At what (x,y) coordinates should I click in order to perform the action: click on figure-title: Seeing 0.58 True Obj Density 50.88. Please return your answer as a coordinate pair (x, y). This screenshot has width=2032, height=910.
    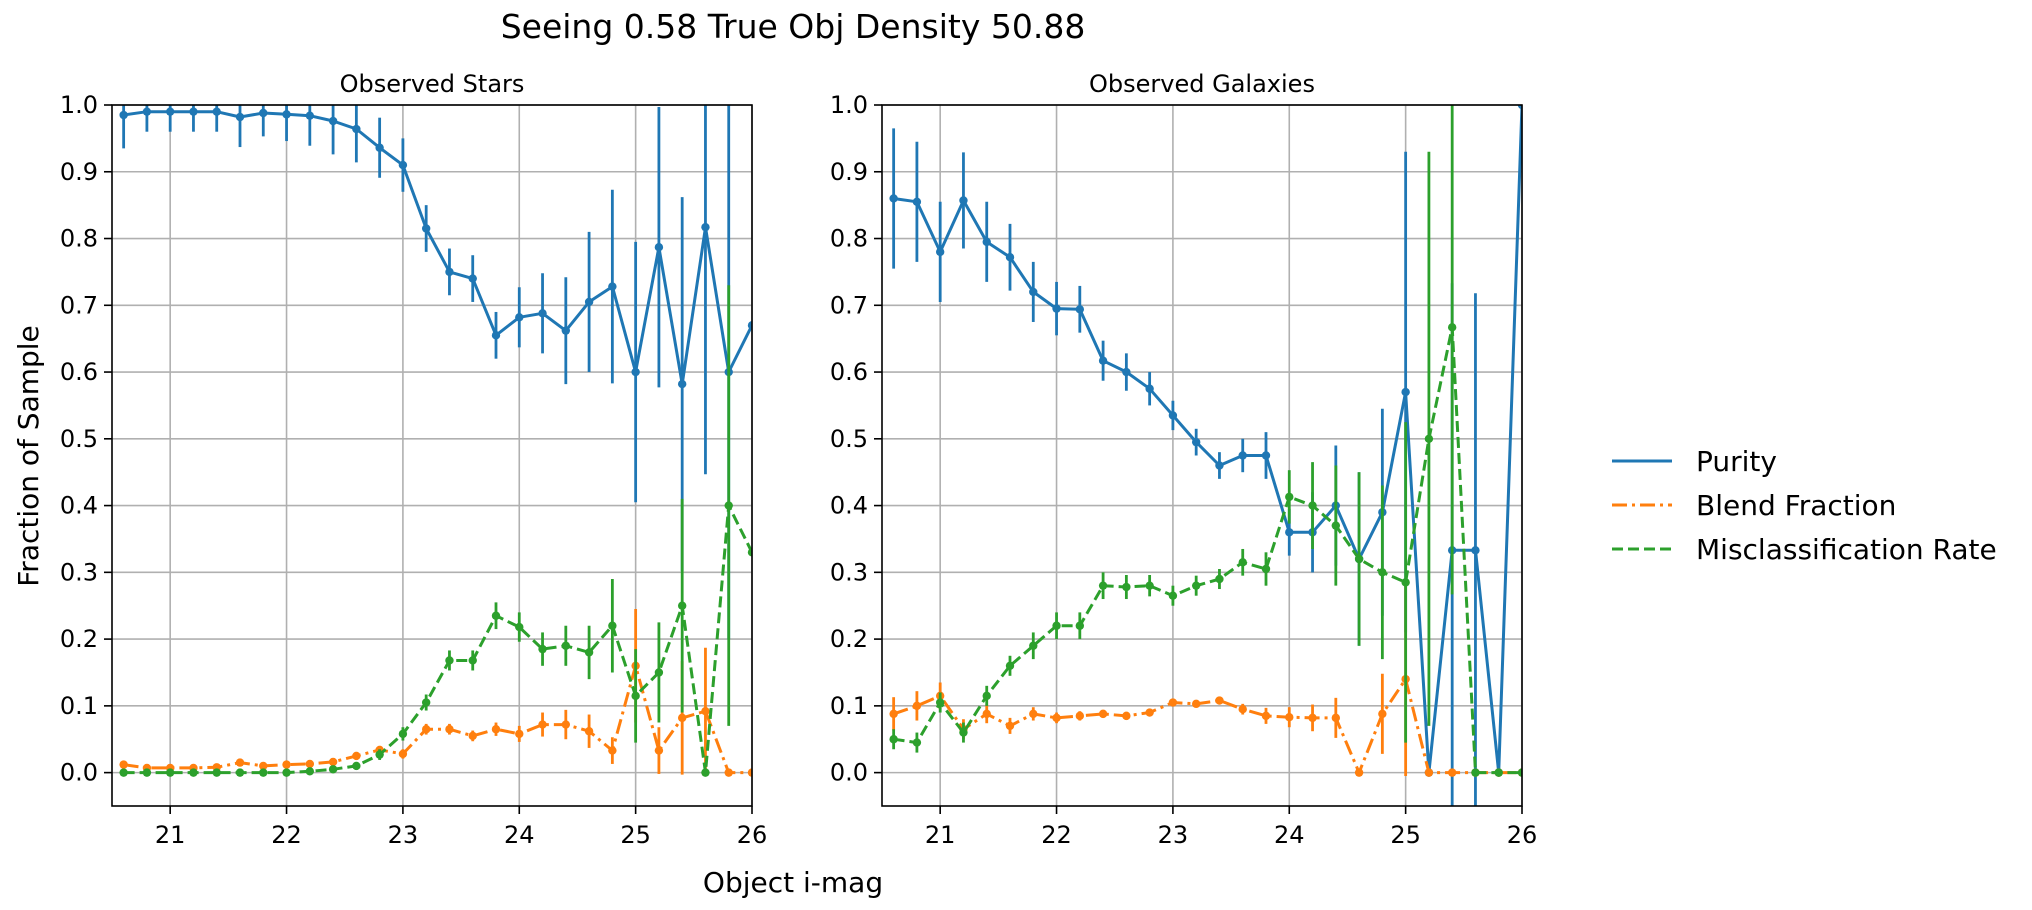
    Looking at the image, I should click on (793, 26).